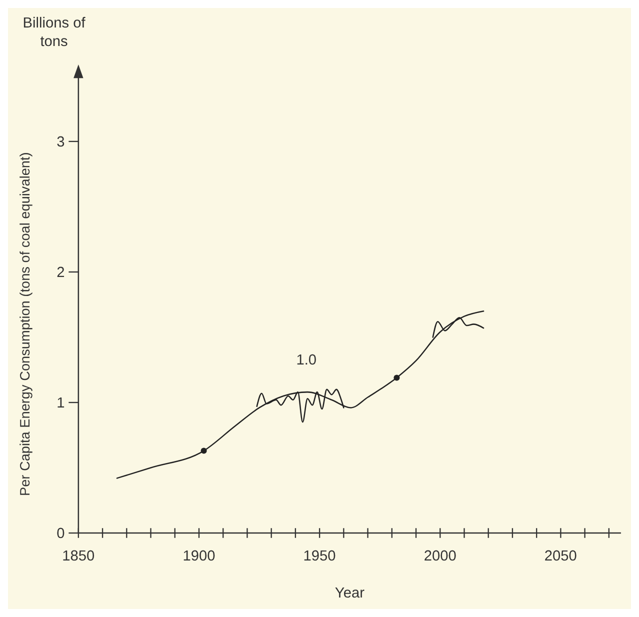 The height and width of the screenshot is (617, 639). Describe the element at coordinates (199, 556) in the screenshot. I see `x-tick-label: 1900` at that location.